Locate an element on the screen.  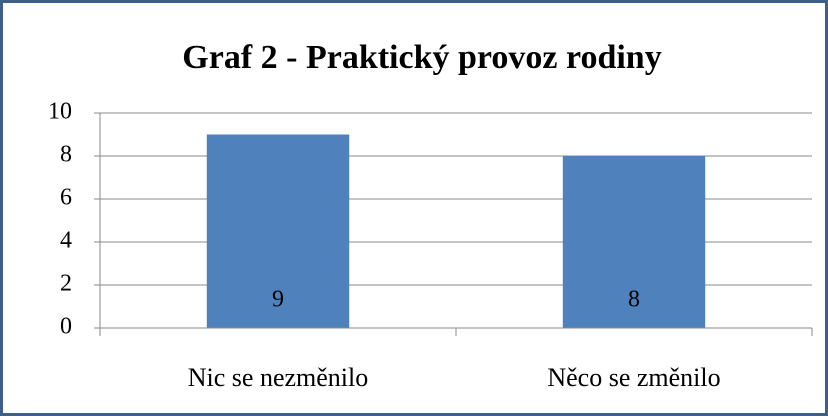
x-tick-label: Něco se změnilo is located at coordinates (633, 377).